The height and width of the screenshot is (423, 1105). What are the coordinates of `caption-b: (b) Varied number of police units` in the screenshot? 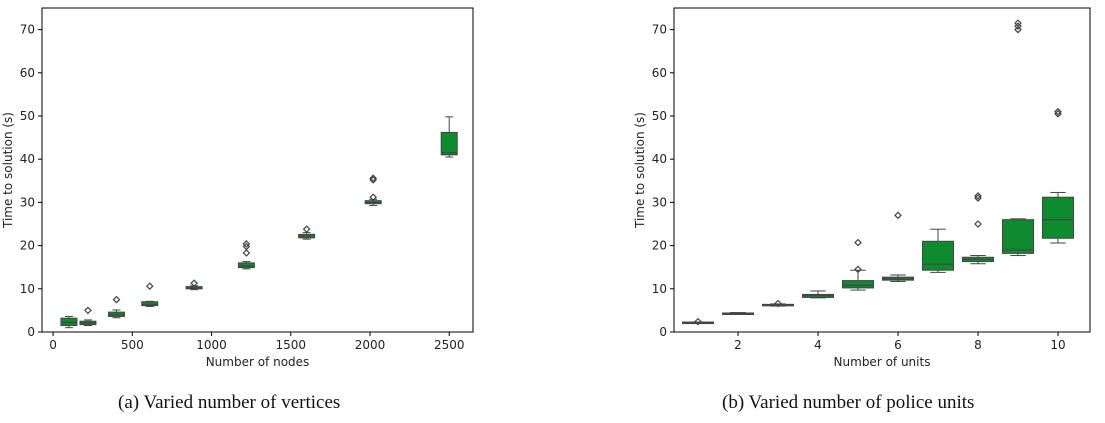 It's located at (848, 402).